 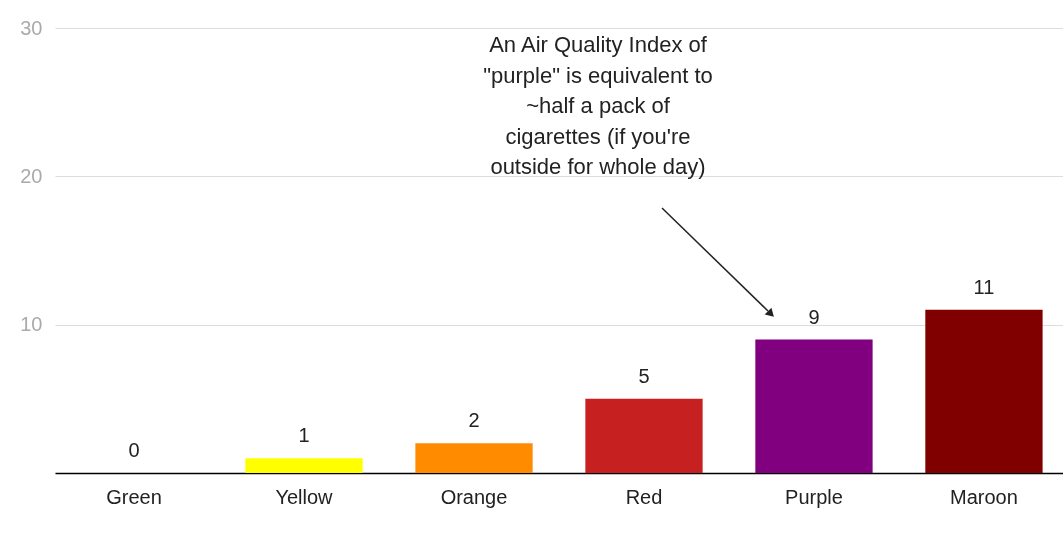 What do you see at coordinates (984, 496) in the screenshot?
I see `x-tick-label: Maroon` at bounding box center [984, 496].